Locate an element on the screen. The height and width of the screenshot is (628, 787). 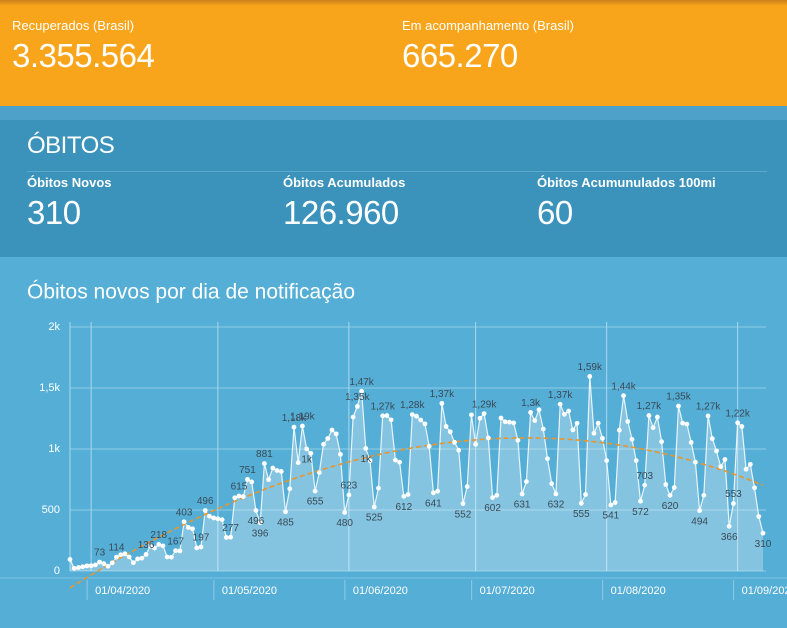
data-label: 623 is located at coordinates (349, 486).